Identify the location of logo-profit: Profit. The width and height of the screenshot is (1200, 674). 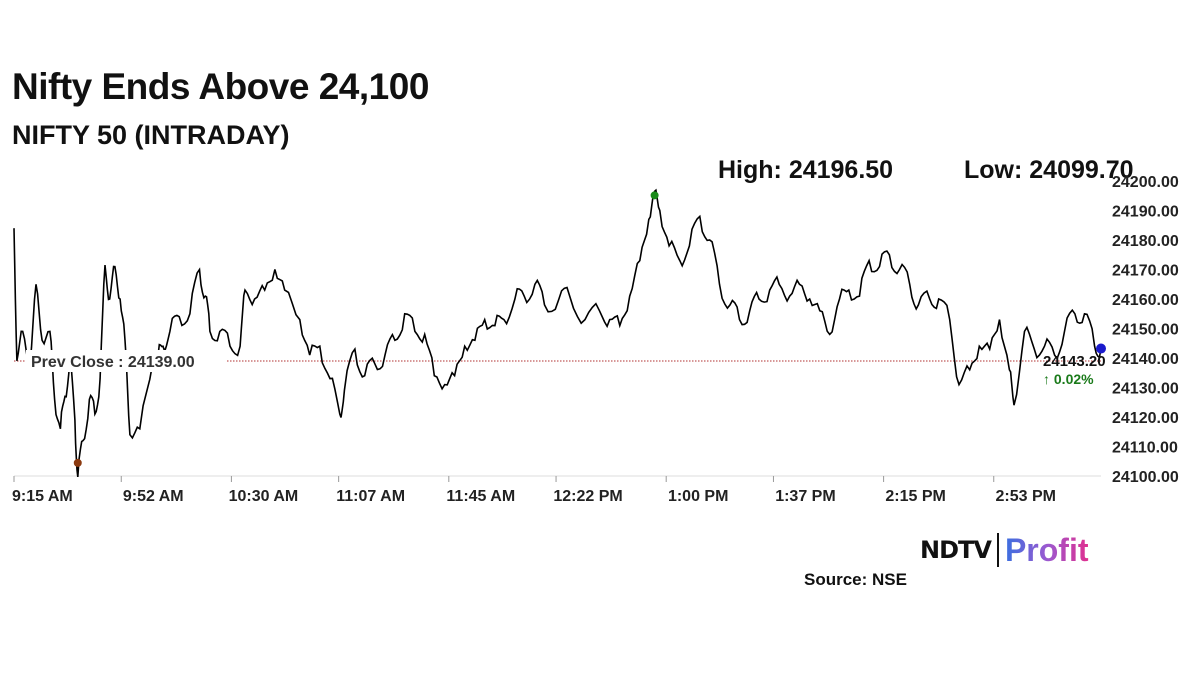
(1046, 549).